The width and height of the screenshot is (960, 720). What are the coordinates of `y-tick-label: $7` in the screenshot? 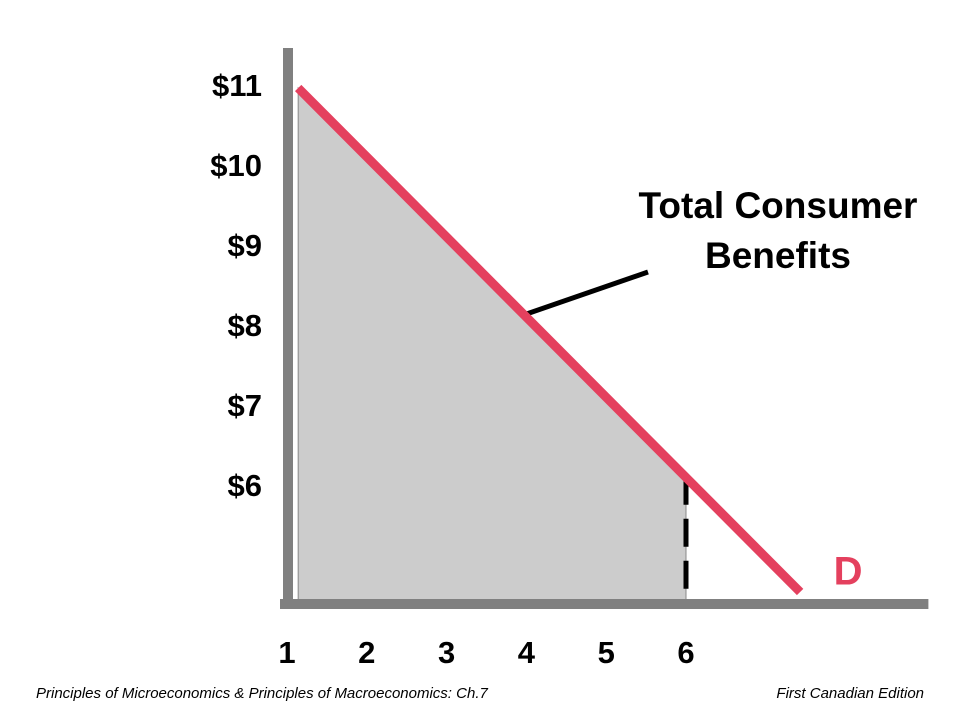 It's located at (245, 405).